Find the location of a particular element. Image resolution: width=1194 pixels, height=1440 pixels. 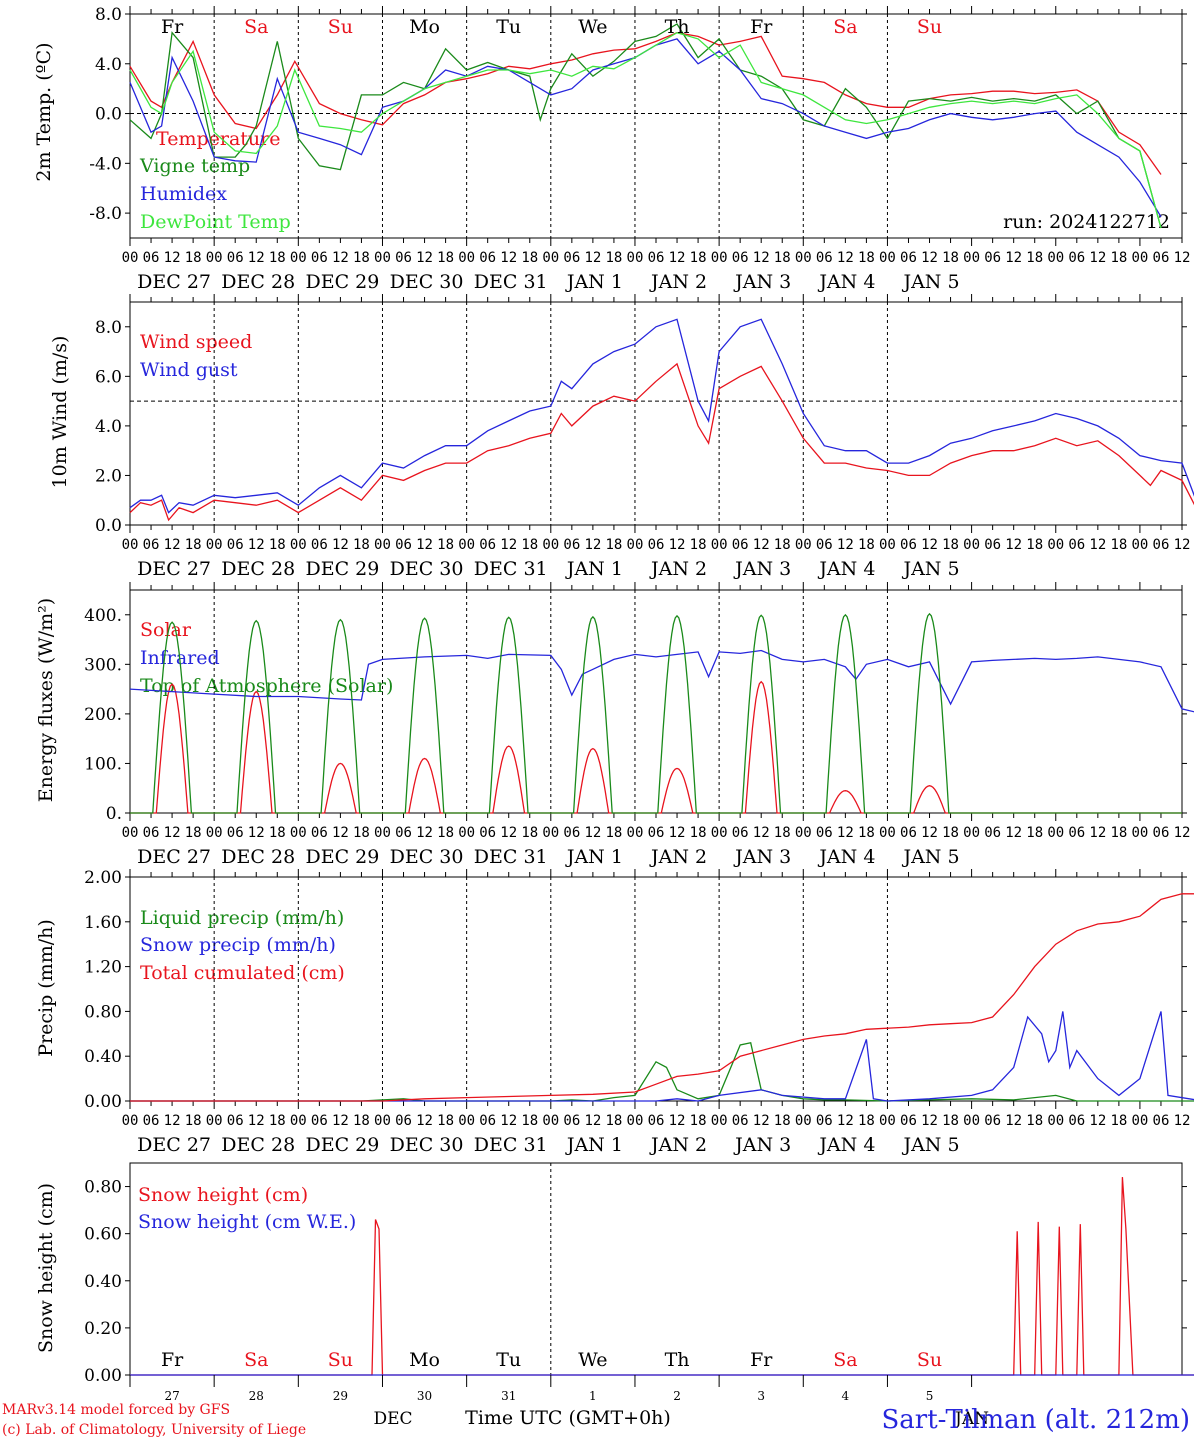

date-label: JAN 1 is located at coordinates (594, 569).